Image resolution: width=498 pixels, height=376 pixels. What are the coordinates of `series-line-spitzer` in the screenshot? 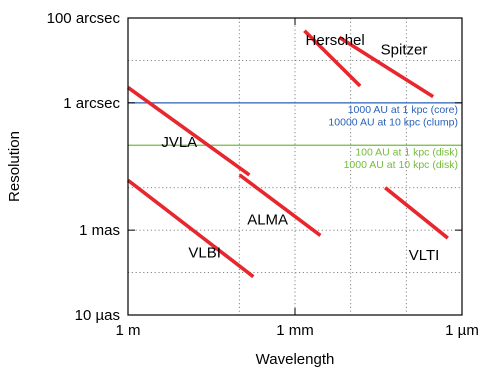 It's located at (386, 67).